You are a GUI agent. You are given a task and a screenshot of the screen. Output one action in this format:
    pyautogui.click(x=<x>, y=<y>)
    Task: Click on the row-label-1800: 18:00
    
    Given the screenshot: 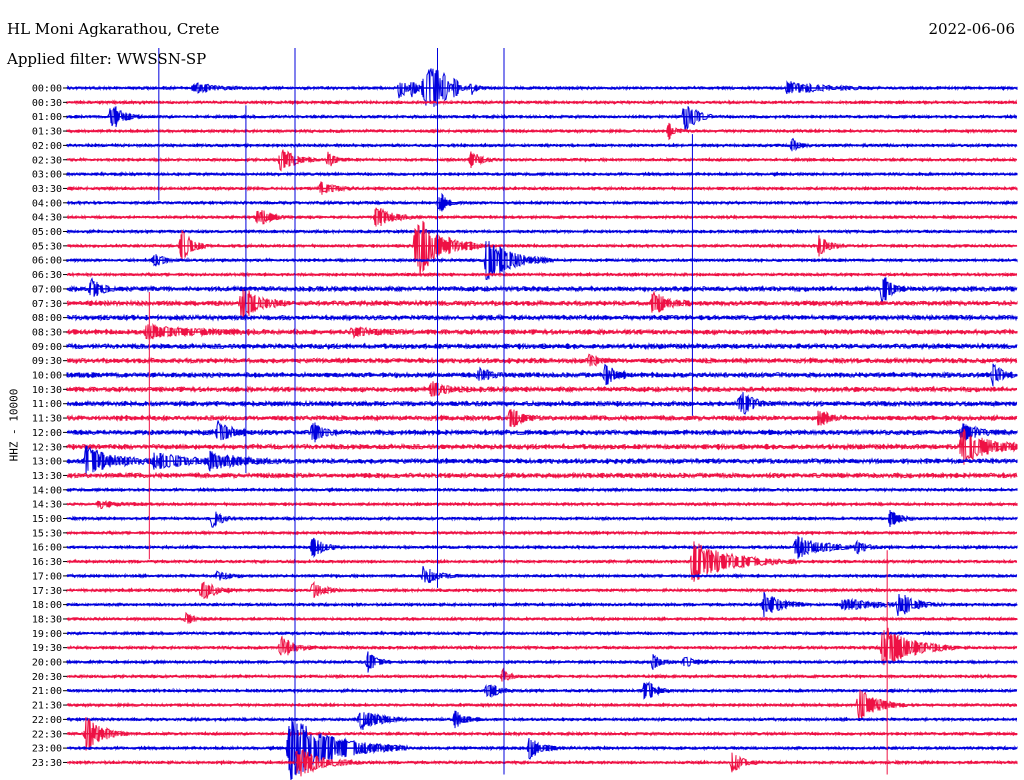 What is the action you would take?
    pyautogui.click(x=47, y=605)
    